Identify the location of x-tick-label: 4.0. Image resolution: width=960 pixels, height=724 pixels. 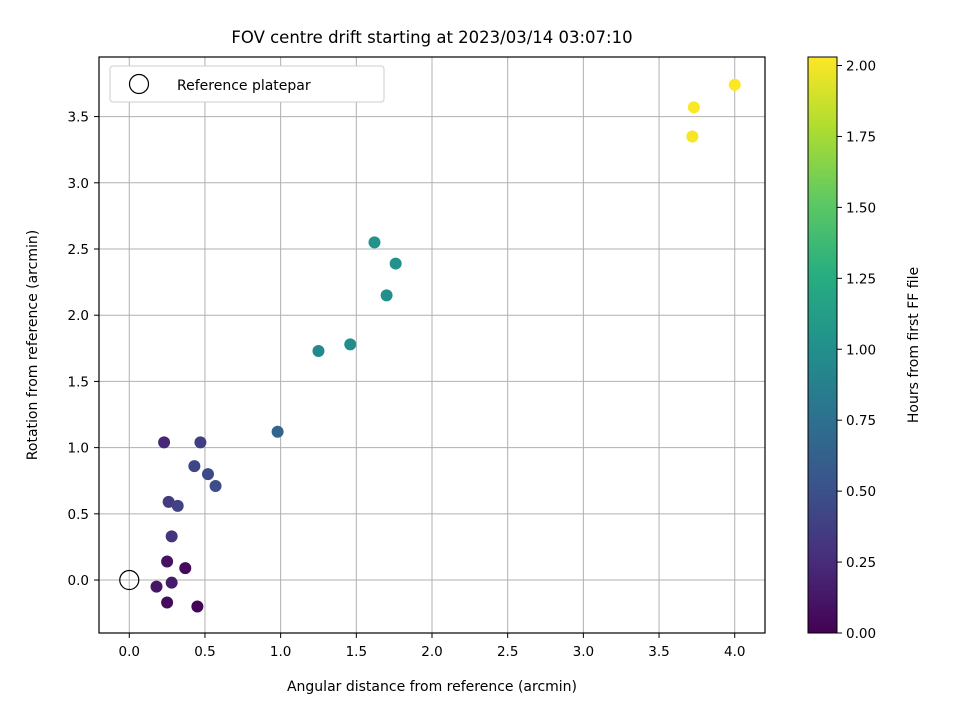
(734, 652).